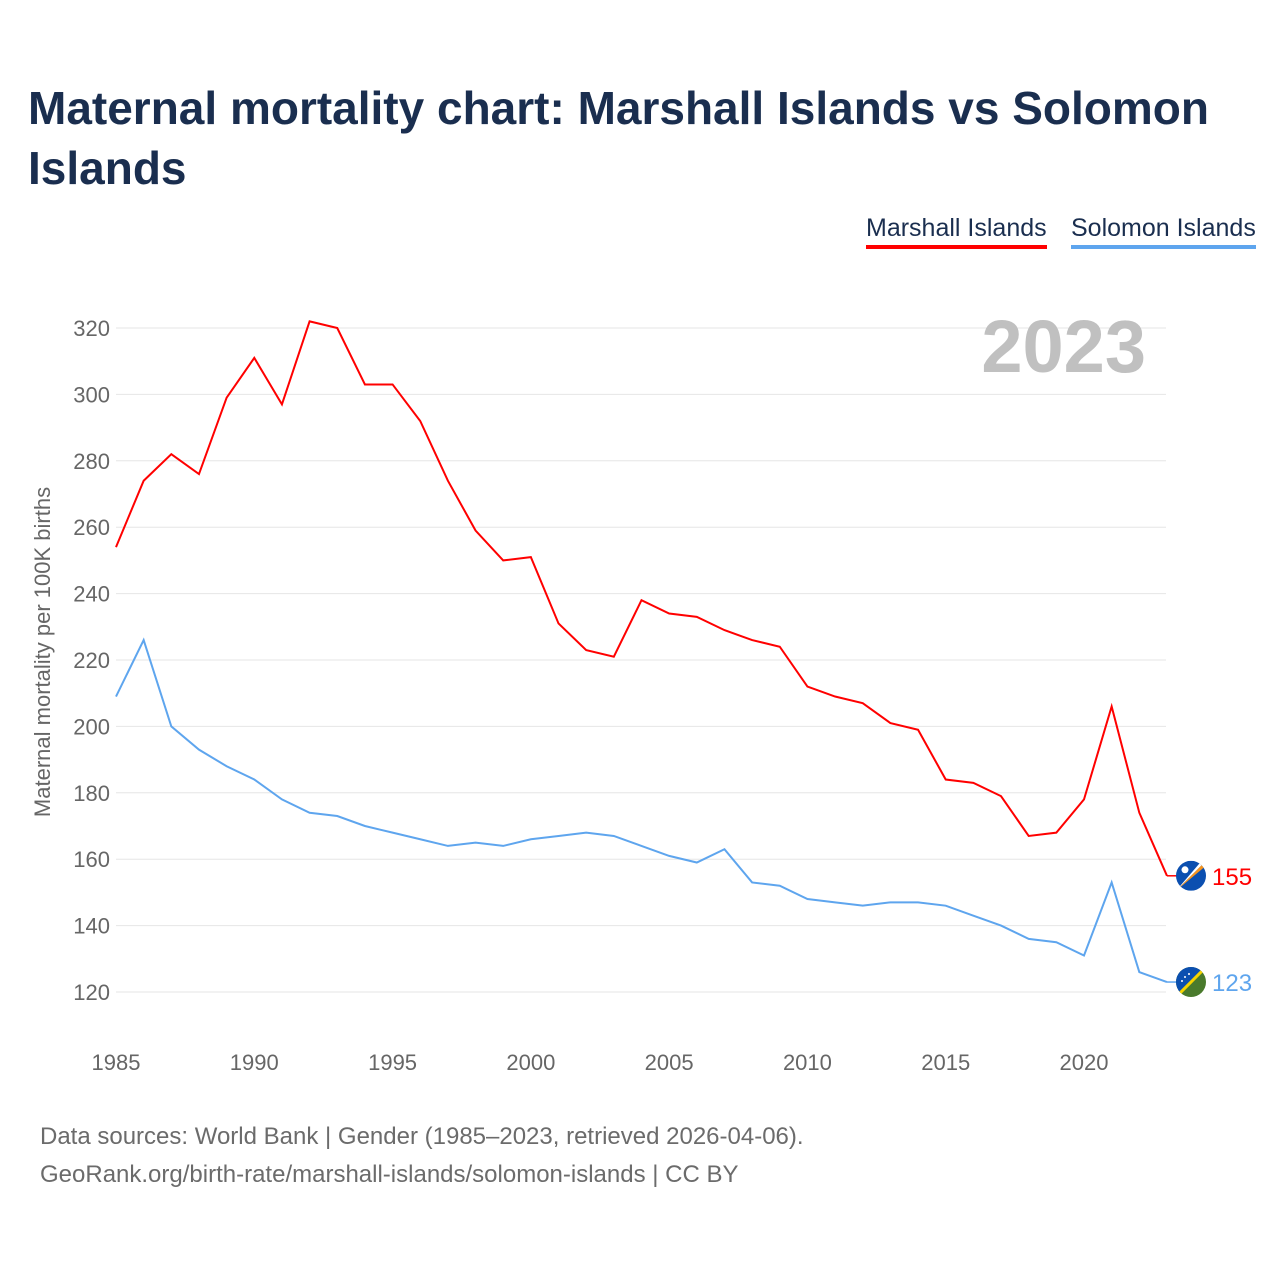 The width and height of the screenshot is (1280, 1280). What do you see at coordinates (1191, 875) in the screenshot?
I see `marshall-islands-flag-icon` at bounding box center [1191, 875].